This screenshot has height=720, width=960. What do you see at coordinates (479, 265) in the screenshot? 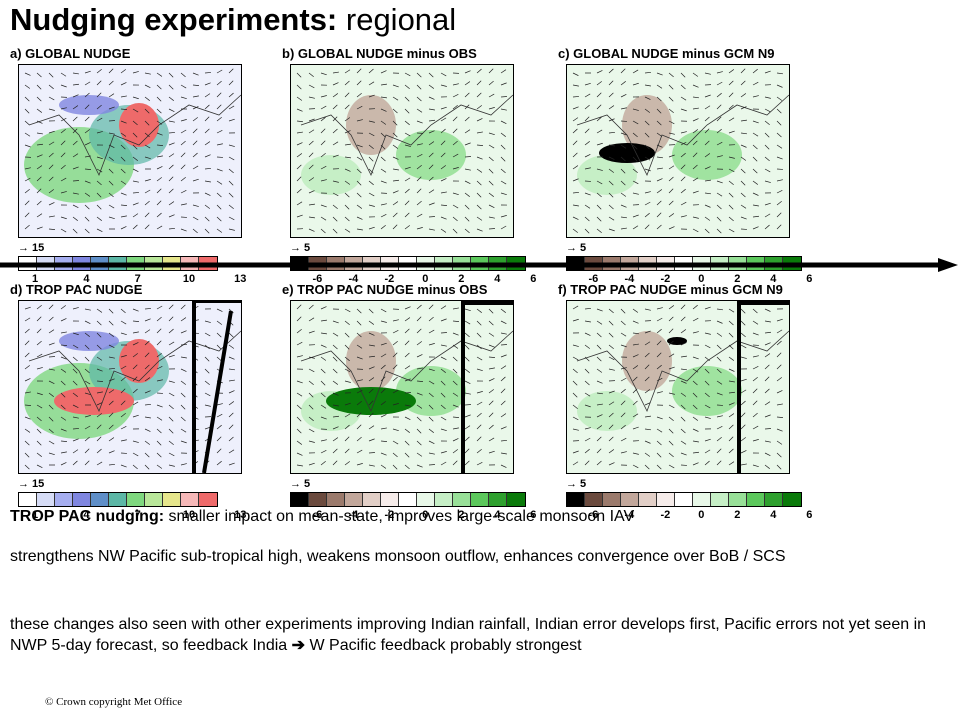
I see `timeline-arrow` at bounding box center [479, 265].